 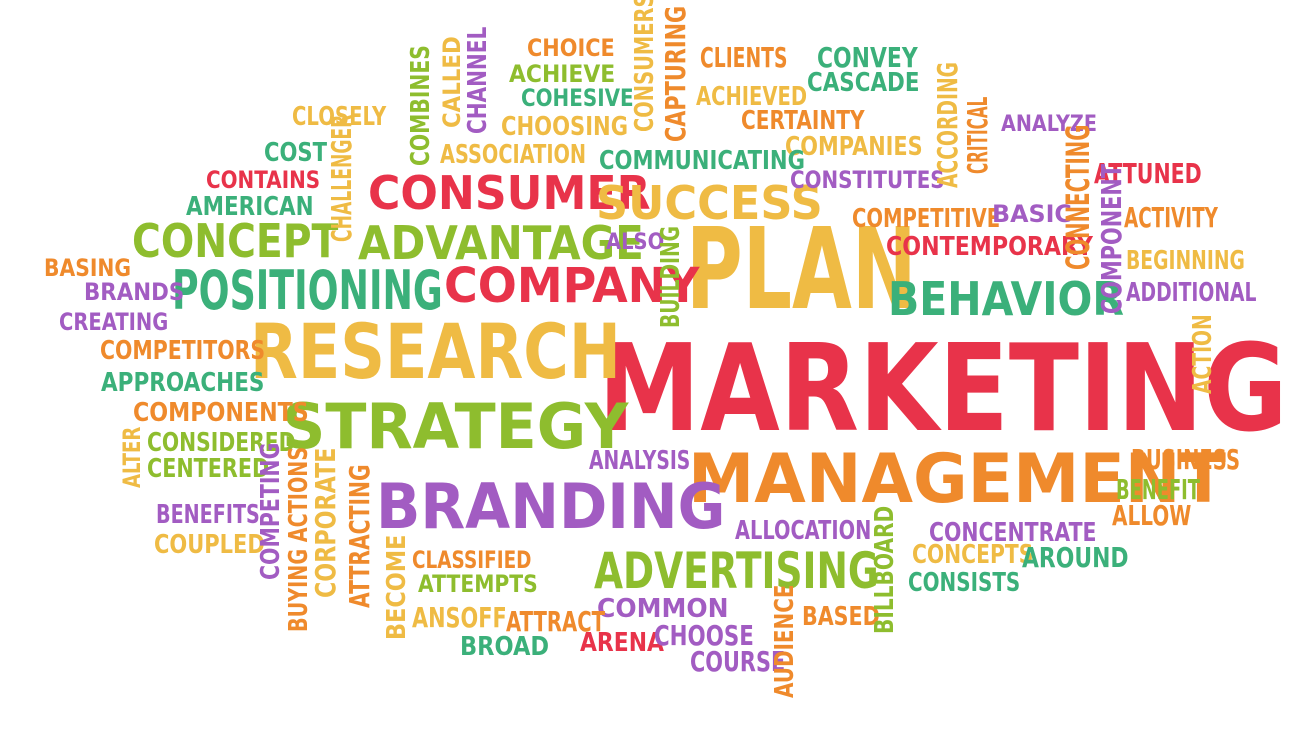 I want to click on word-coupled: COUPLED, so click(x=209, y=545).